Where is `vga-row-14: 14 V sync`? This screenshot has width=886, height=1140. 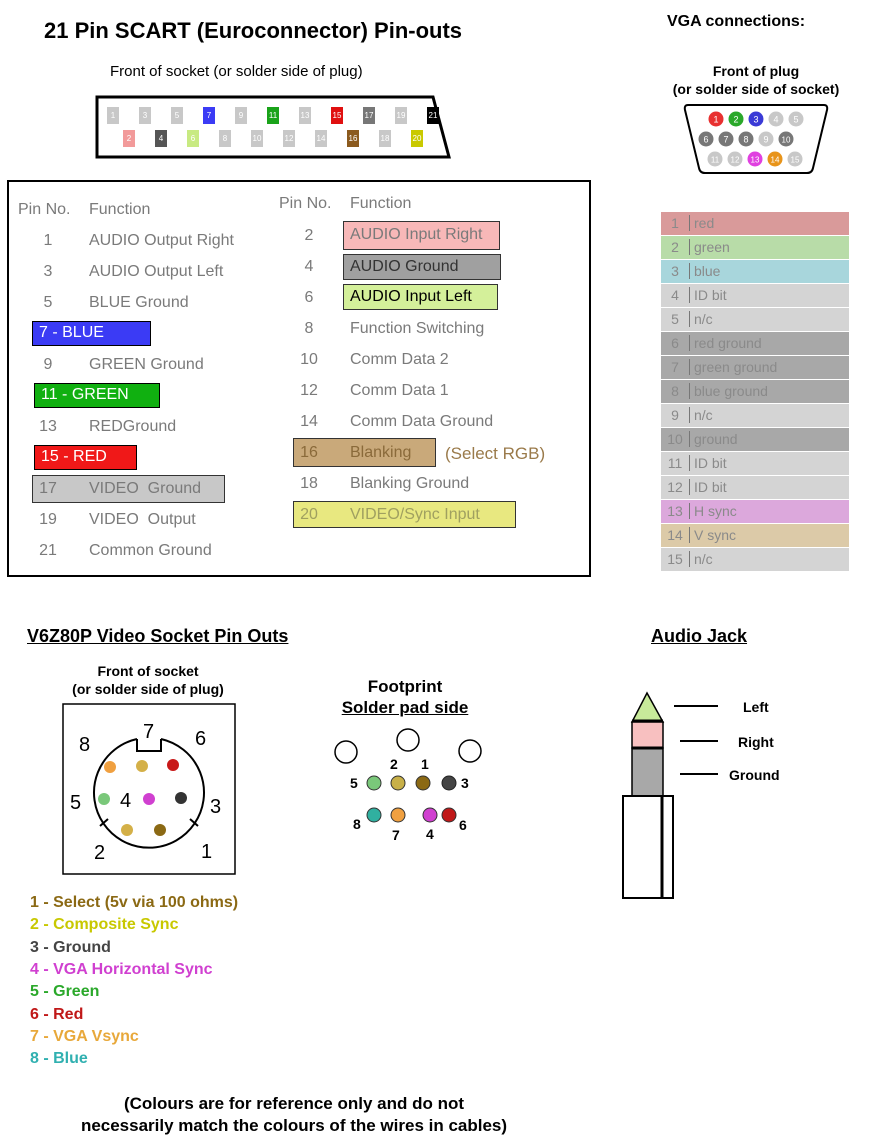 vga-row-14: 14 V sync is located at coordinates (755, 536).